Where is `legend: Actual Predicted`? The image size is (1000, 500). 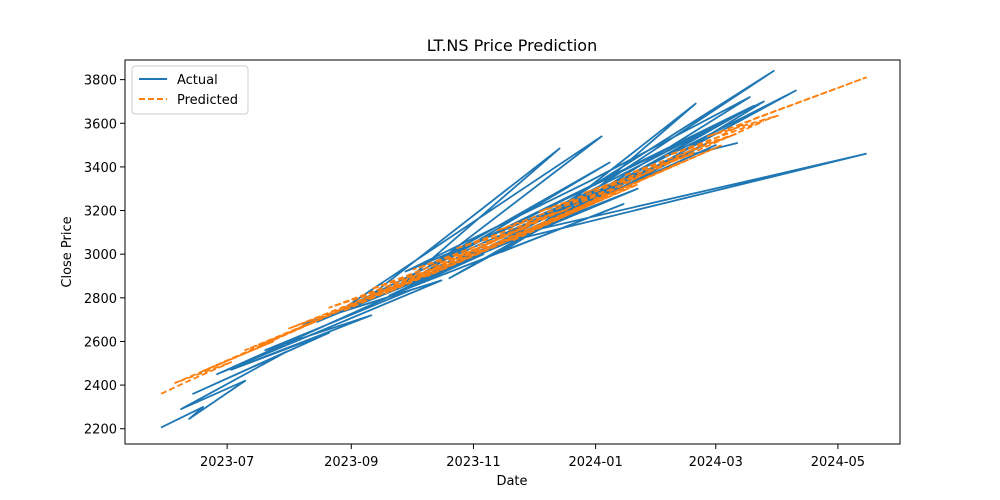 legend: Actual Predicted is located at coordinates (190, 90).